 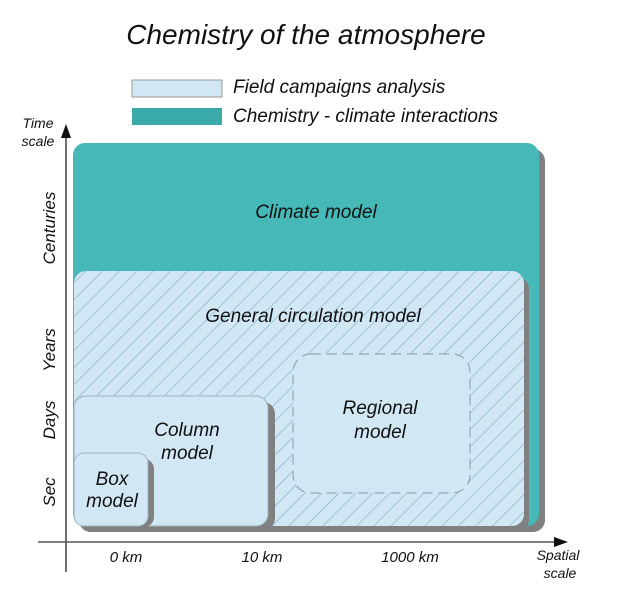 What do you see at coordinates (559, 555) in the screenshot?
I see `x-axis-label-1: Spatial` at bounding box center [559, 555].